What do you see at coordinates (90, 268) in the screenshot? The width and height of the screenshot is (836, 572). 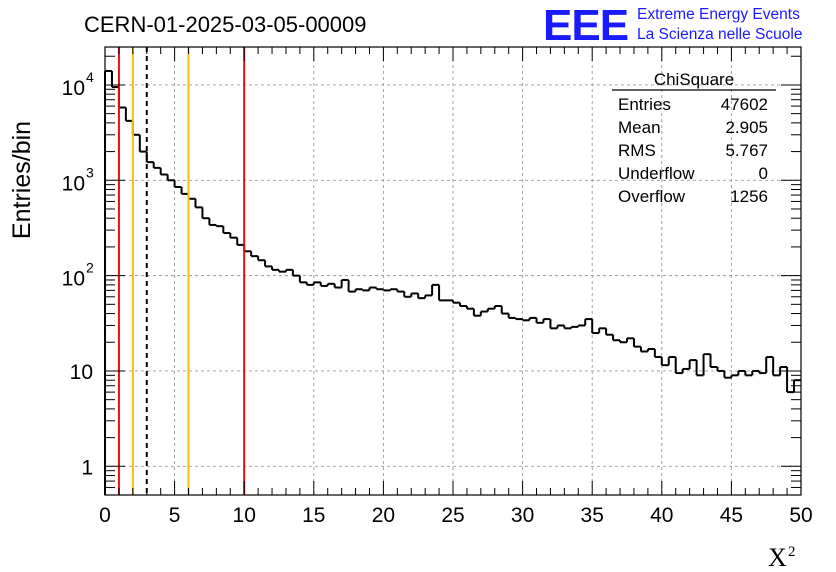 I see `y-tick-label-exponent: 2` at bounding box center [90, 268].